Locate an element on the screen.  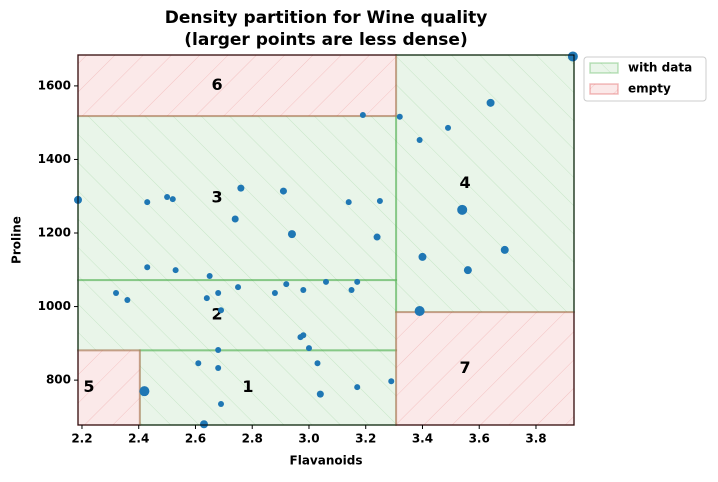
region-label: 2 is located at coordinates (216, 314).